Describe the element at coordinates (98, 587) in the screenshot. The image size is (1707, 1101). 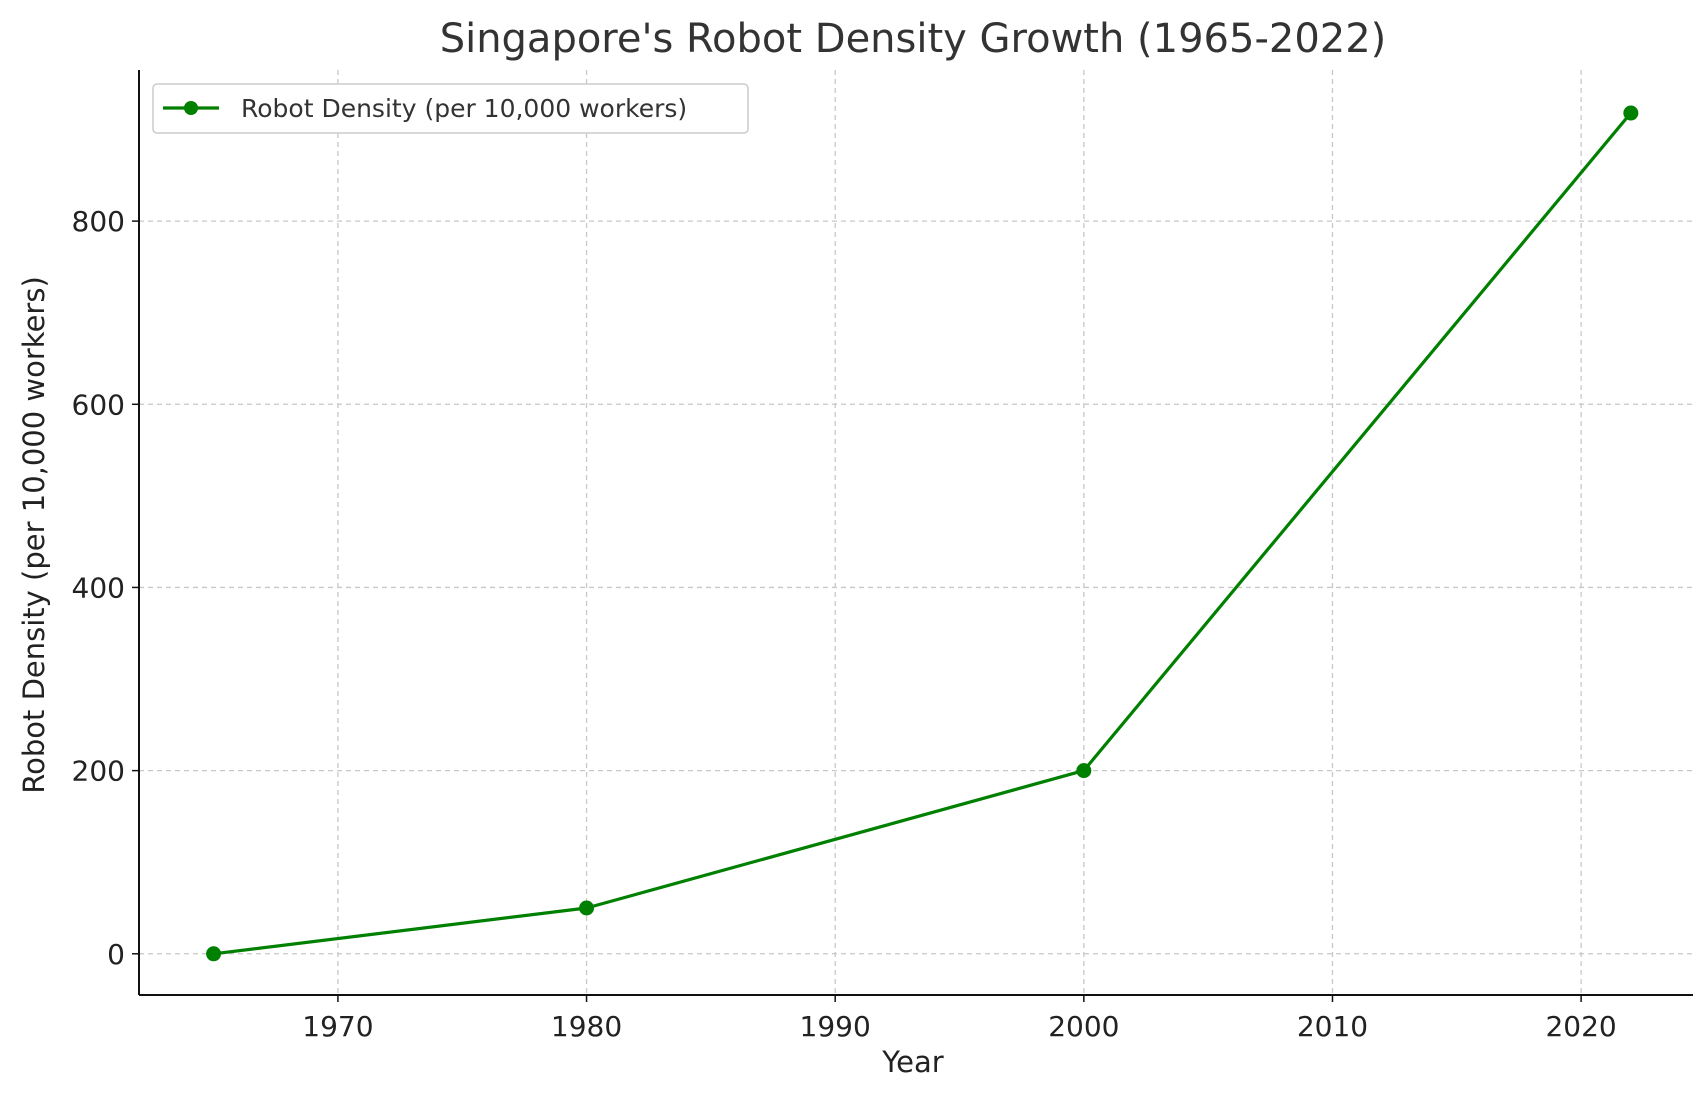
I see `y-tick-label: 400` at that location.